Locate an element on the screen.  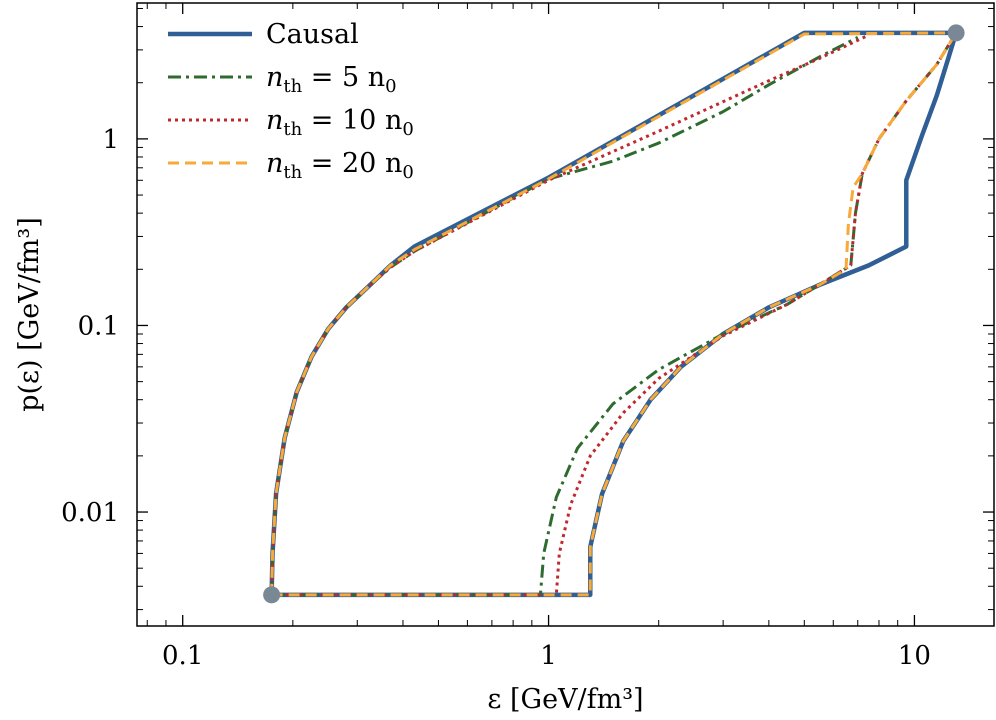
legend-label-3: nth = 10 n0 is located at coordinates (340, 122).